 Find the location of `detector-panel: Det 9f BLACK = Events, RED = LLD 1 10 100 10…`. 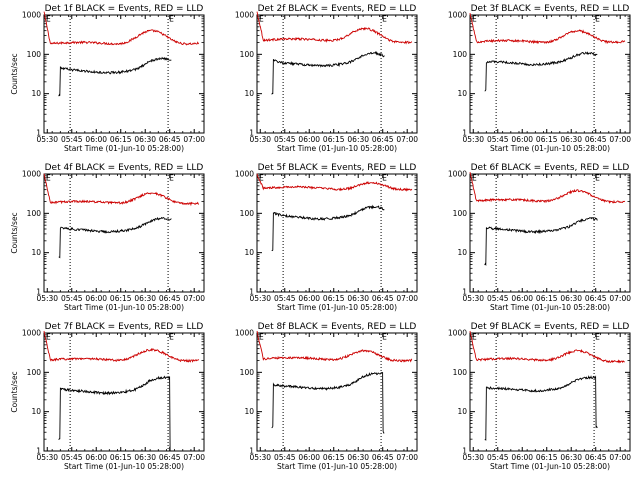

detector-panel: Det 9f BLACK = Events, RED = LLD 1 10 100 10… is located at coordinates (539, 396).